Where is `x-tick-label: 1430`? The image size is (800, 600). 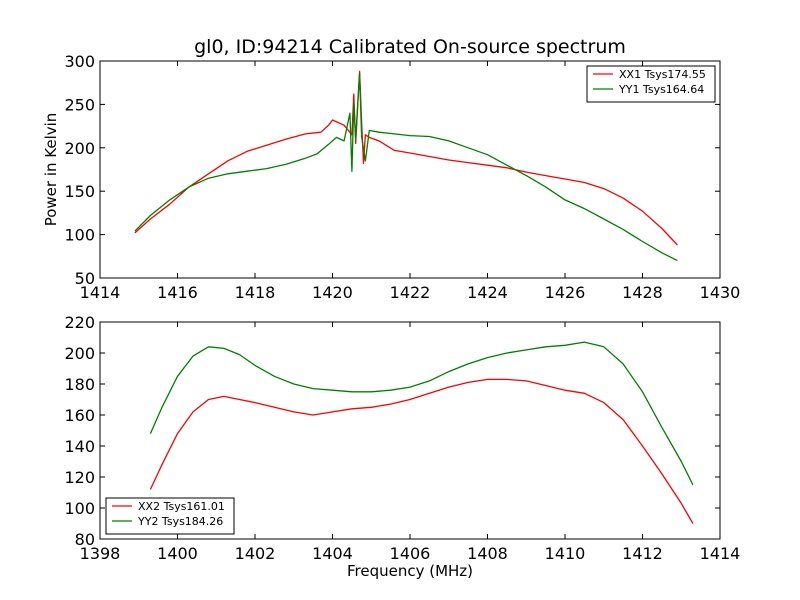
x-tick-label: 1430 is located at coordinates (720, 292).